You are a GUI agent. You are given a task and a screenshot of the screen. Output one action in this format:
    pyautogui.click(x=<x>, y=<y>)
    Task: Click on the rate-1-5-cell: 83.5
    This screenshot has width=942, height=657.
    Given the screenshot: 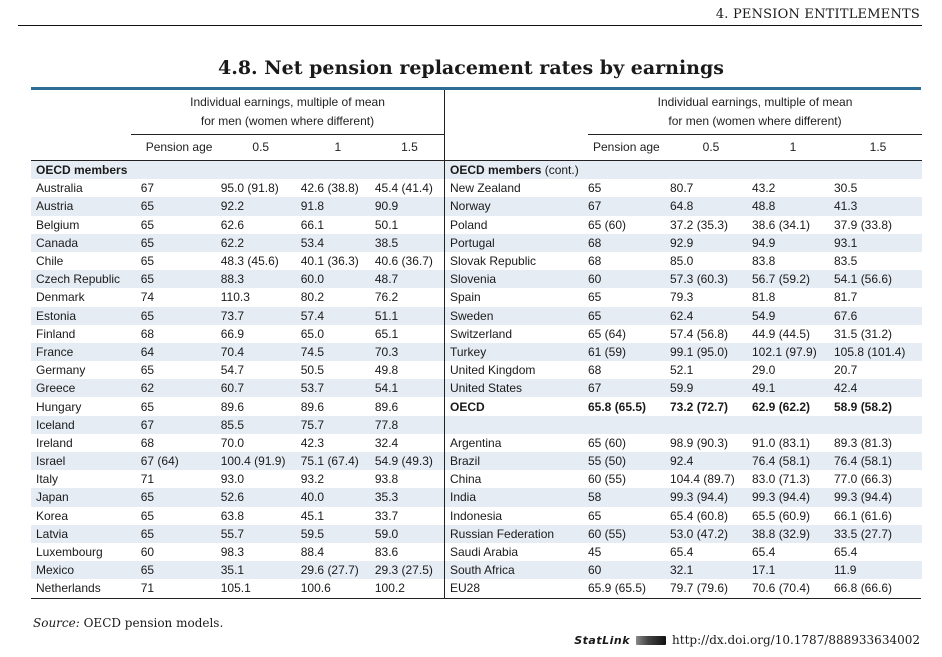 What is the action you would take?
    pyautogui.click(x=846, y=261)
    